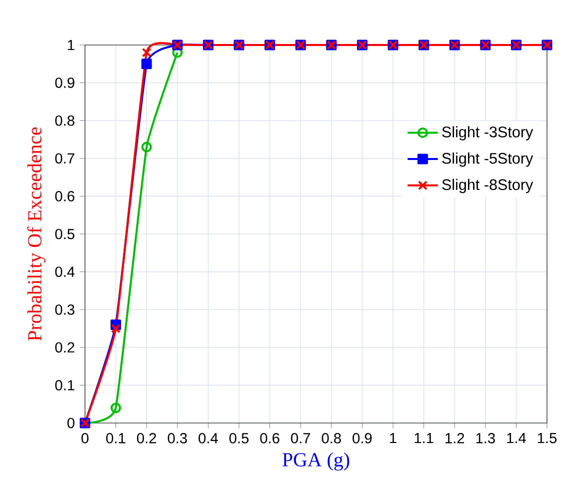 This screenshot has width=570, height=488. I want to click on x-tick-label: 1.3, so click(485, 438).